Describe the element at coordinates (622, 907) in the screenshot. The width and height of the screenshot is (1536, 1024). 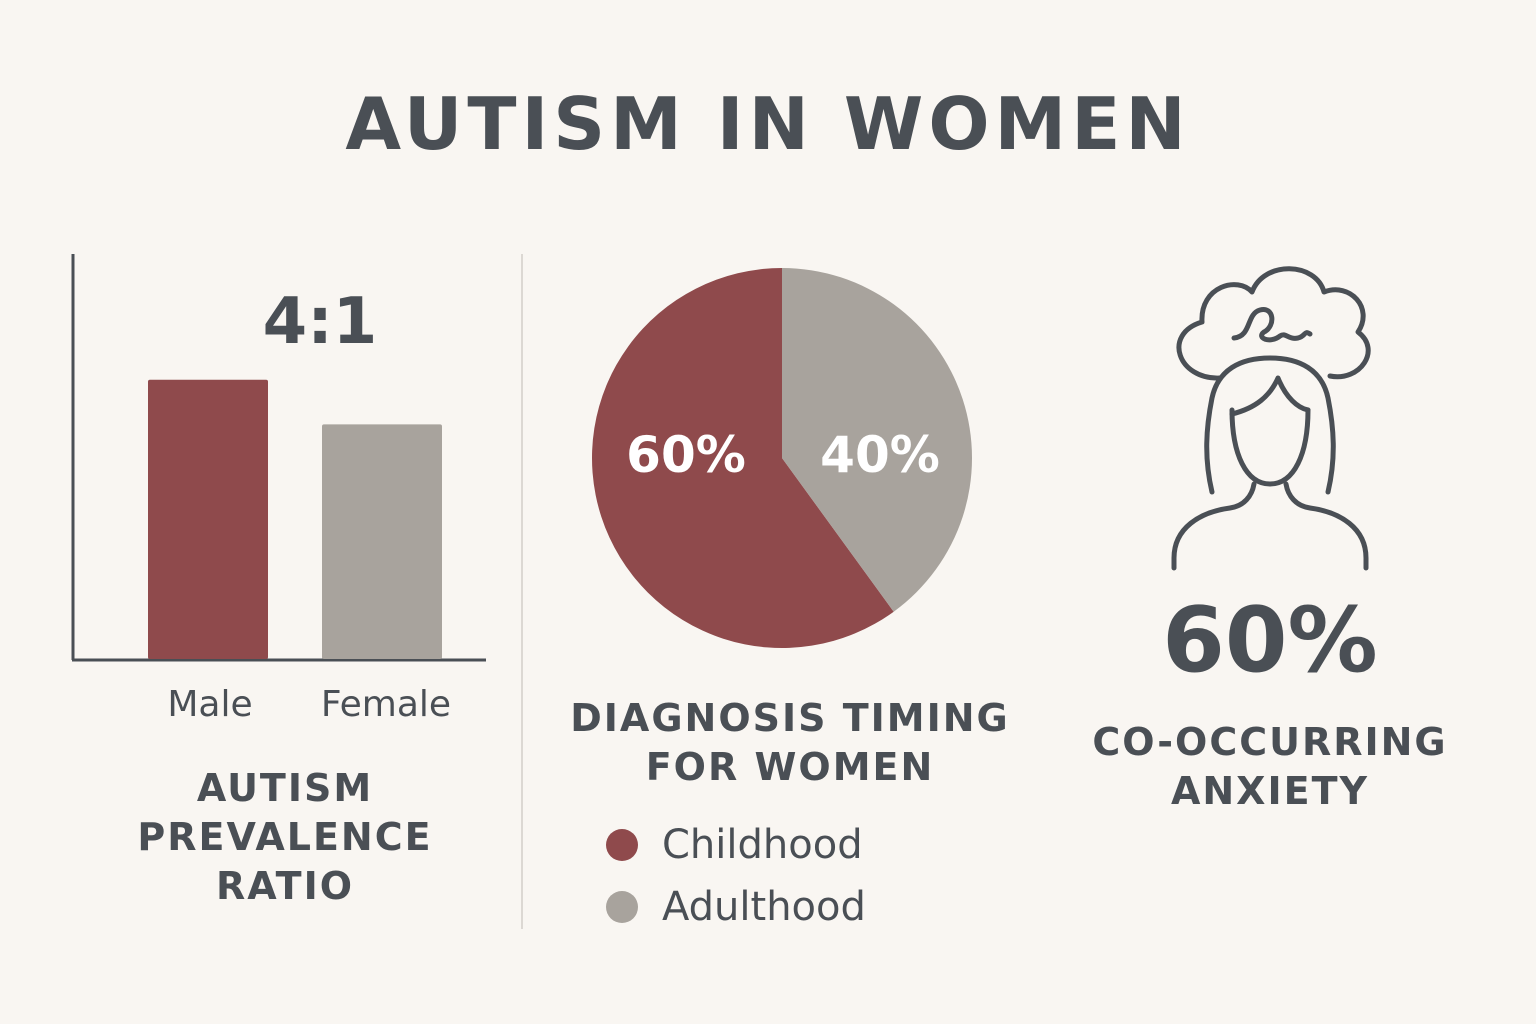
I see `legend-swatch-adulthood` at that location.